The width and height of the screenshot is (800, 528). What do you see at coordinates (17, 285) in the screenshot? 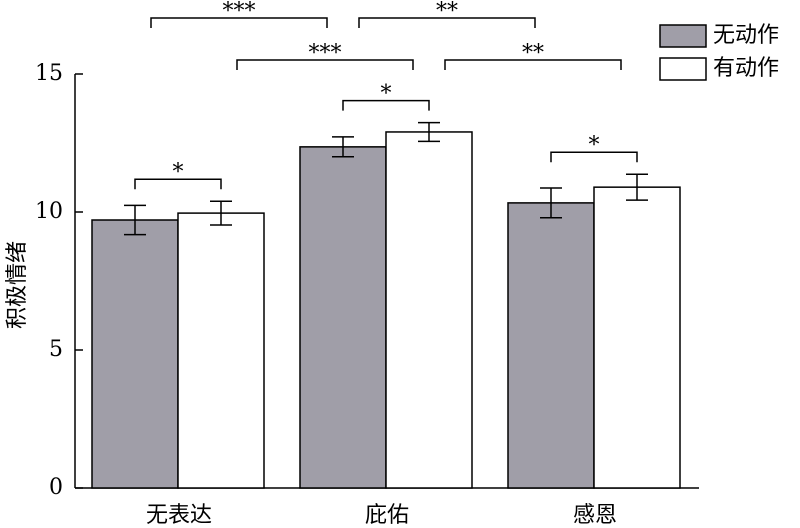
I see `y-axis-label: 积极情绪` at bounding box center [17, 285].